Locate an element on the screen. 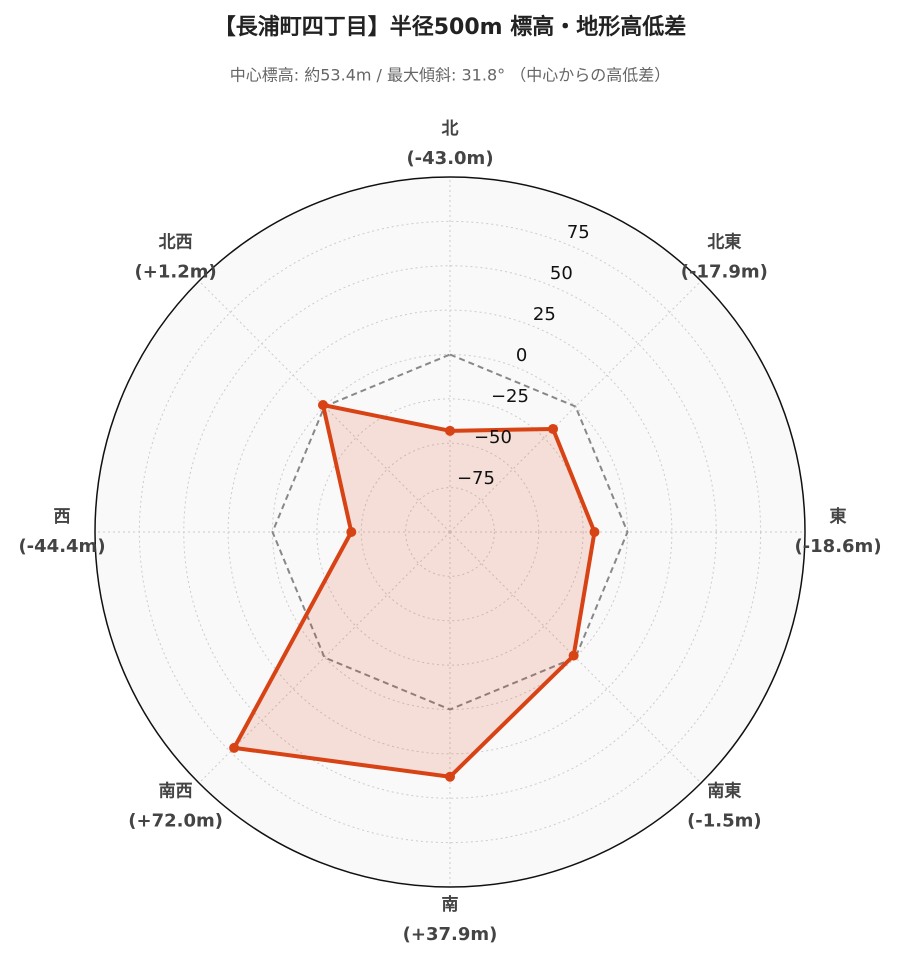 Image resolution: width=899 pixels, height=962 pixels. category-label: 北 is located at coordinates (450, 129).